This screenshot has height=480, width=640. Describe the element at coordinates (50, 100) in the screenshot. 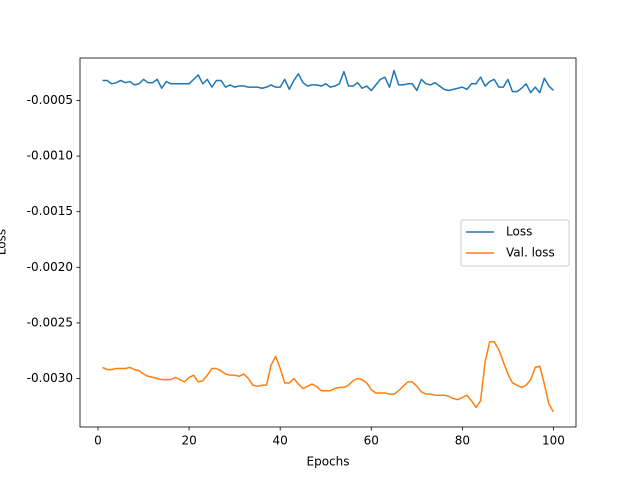

I see `y-tick-label: -0.0005` at that location.